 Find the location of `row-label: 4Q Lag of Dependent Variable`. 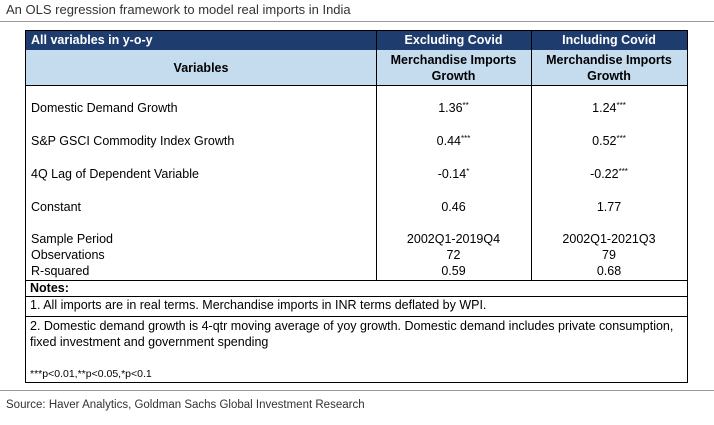

row-label: 4Q Lag of Dependent Variable is located at coordinates (115, 174).